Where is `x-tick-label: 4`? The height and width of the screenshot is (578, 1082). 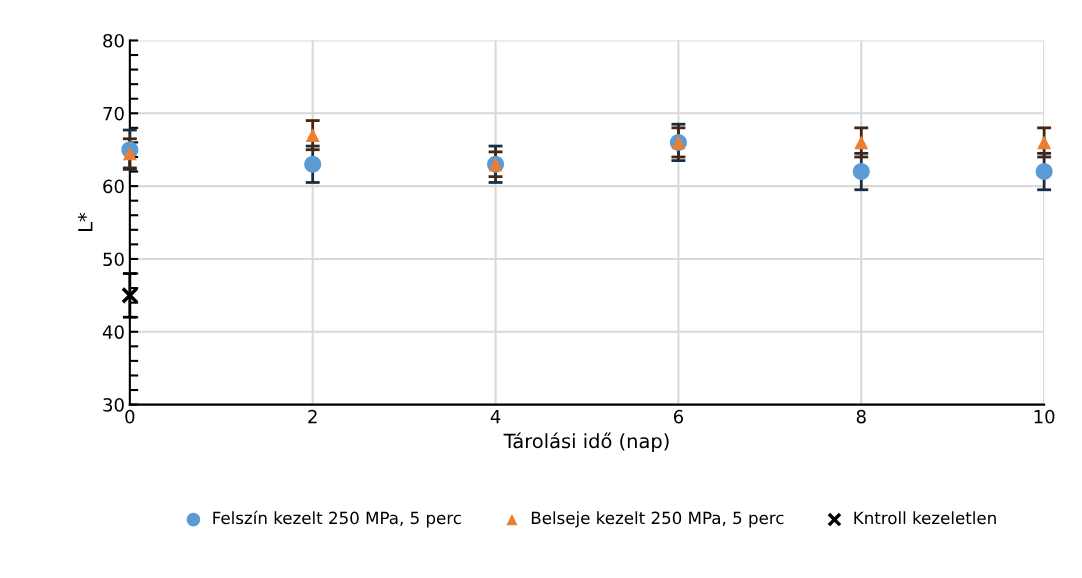 x-tick-label: 4 is located at coordinates (495, 417).